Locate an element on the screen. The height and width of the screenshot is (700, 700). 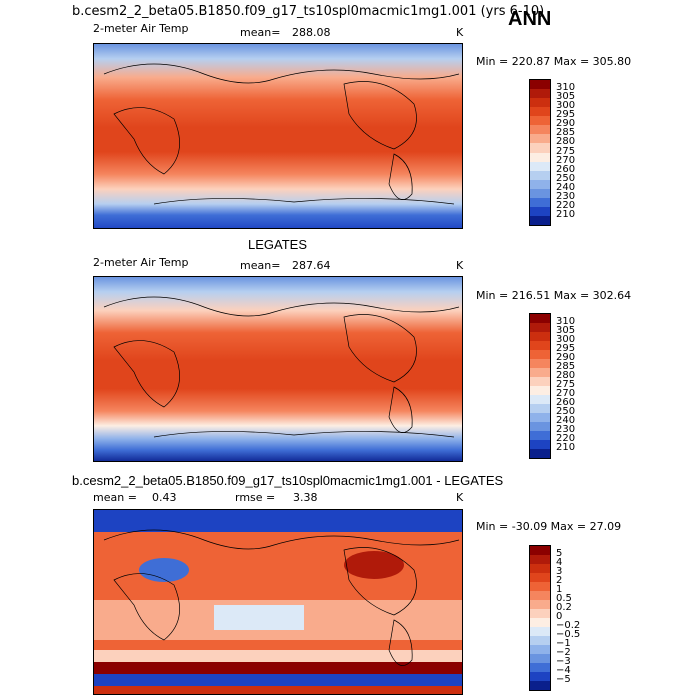
season-label: ANN is located at coordinates (530, 19).